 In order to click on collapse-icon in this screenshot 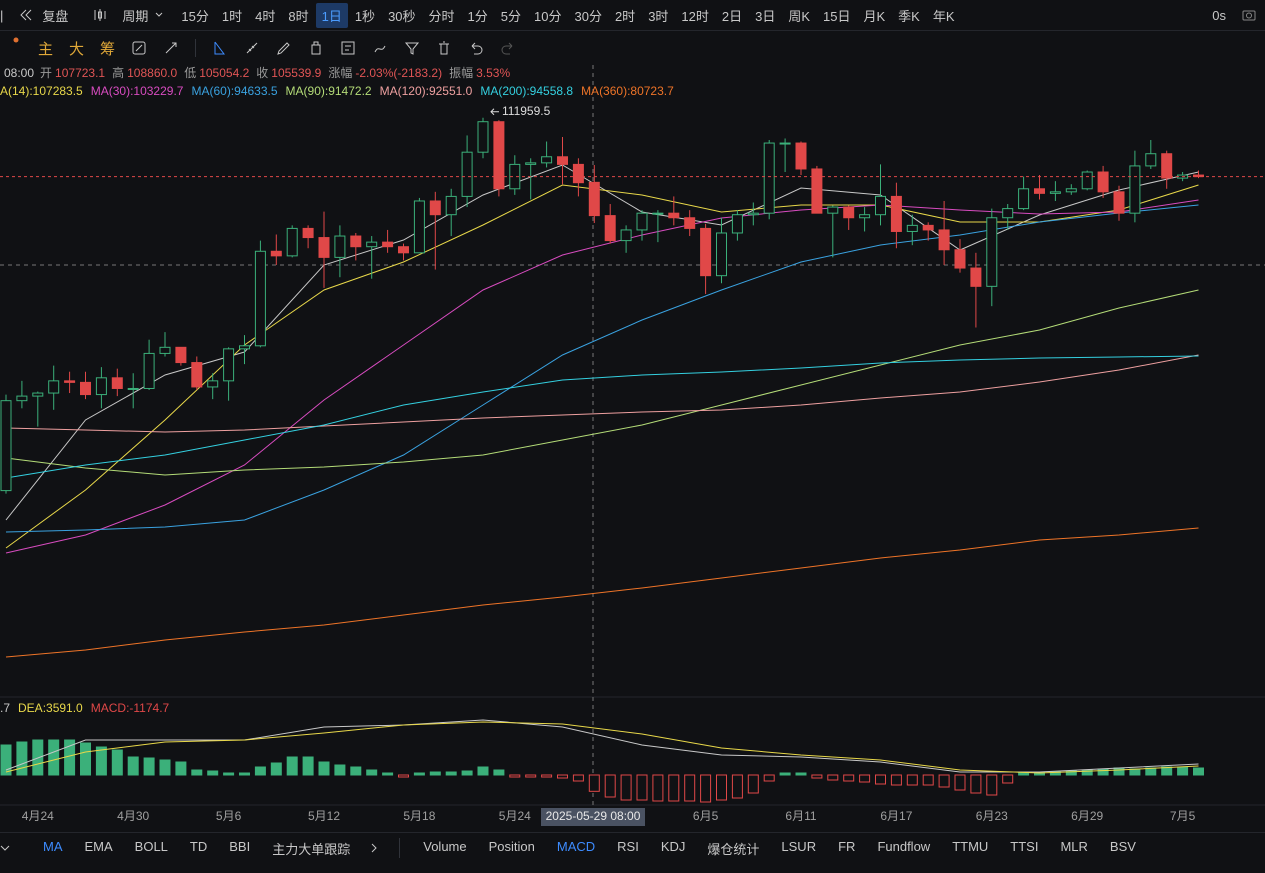, I will do `click(5, 848)`.